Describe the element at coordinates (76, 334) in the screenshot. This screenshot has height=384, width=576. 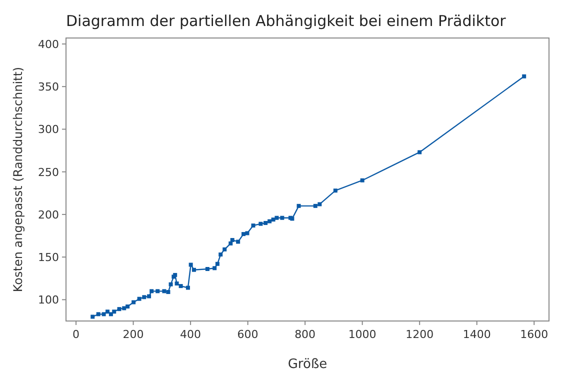
I see `x-tick-label: 0` at that location.